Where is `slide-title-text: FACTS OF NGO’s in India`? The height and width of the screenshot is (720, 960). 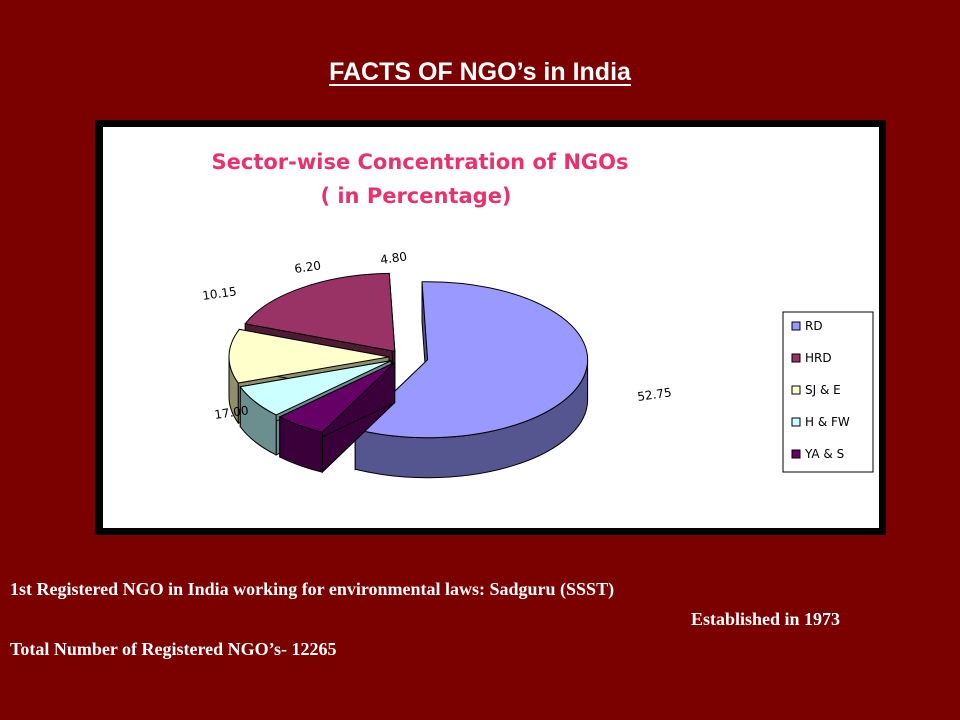 slide-title-text: FACTS OF NGO’s in India is located at coordinates (480, 72).